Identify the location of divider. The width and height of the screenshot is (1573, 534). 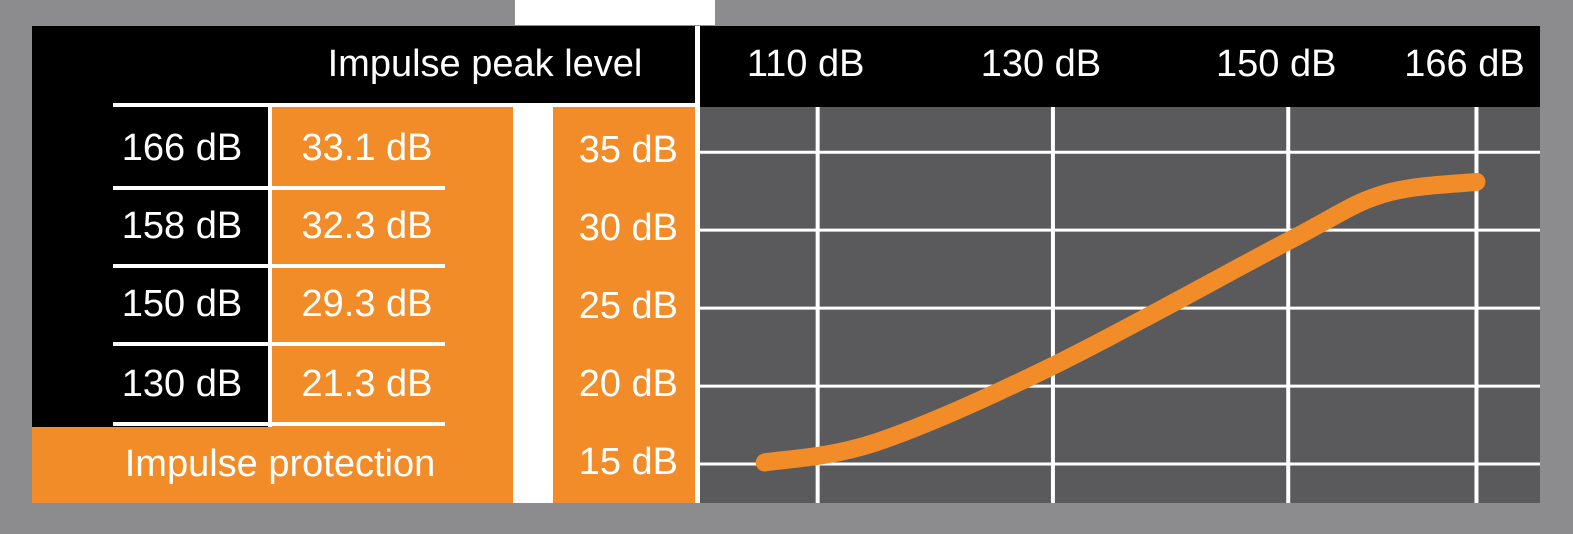
(697, 264).